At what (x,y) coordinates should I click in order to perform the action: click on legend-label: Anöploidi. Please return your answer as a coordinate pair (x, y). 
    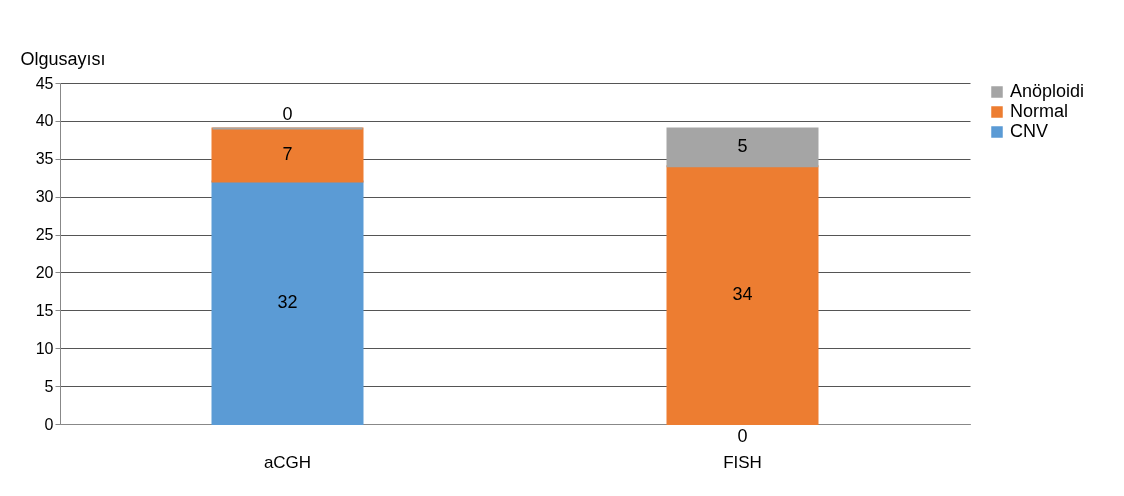
    Looking at the image, I should click on (1047, 91).